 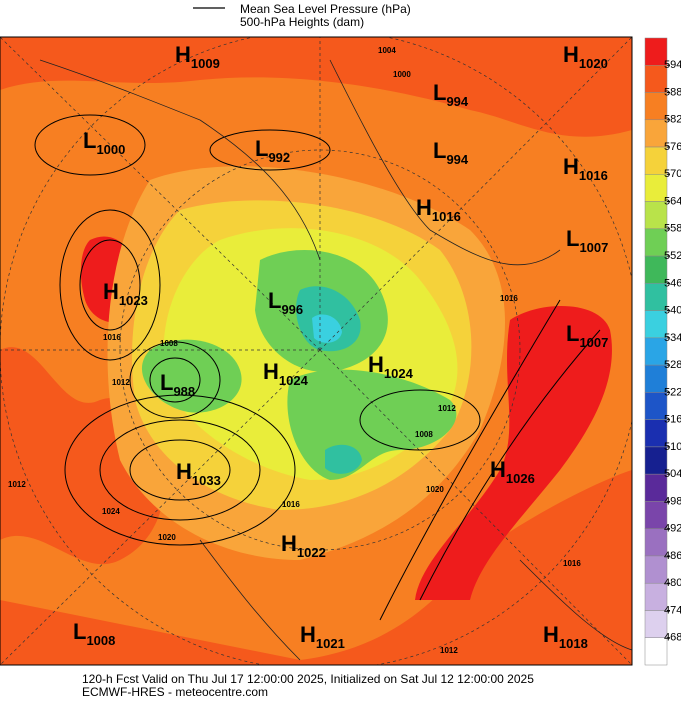 What do you see at coordinates (302, 22) in the screenshot?
I see `legend-item: 500-hPa Heights (dam)` at bounding box center [302, 22].